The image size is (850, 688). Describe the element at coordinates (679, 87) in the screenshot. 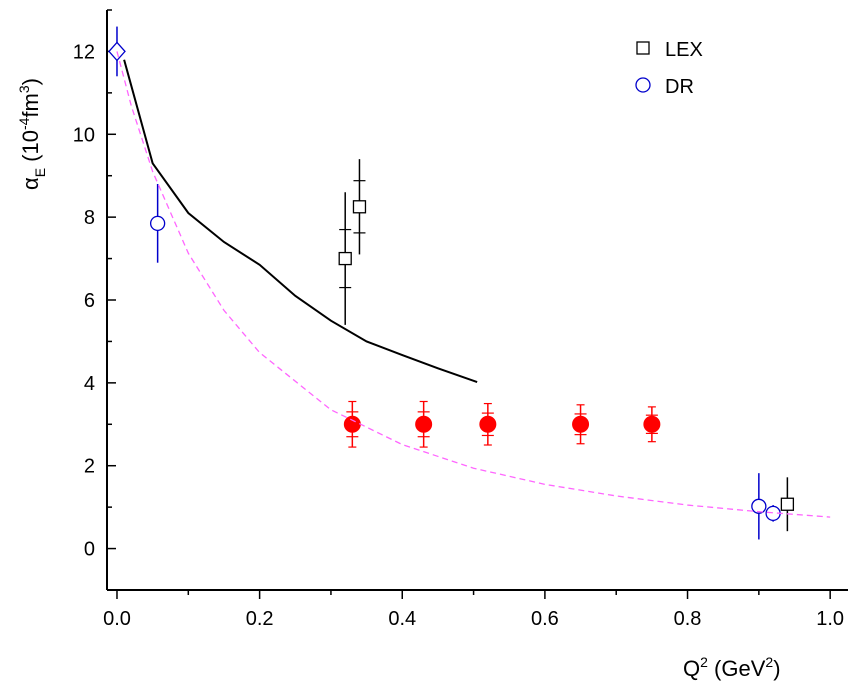

I see `legend-label: DR` at that location.